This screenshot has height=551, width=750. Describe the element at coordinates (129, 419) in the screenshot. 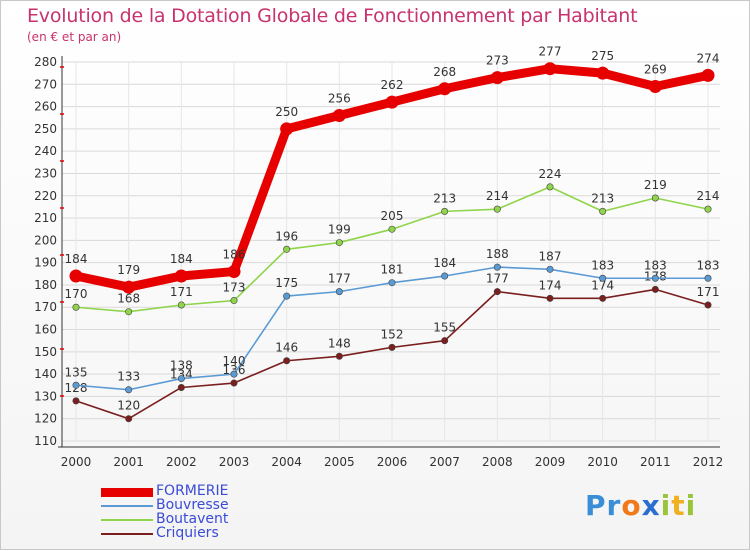

I see `data-point-criquiers-2001` at that location.